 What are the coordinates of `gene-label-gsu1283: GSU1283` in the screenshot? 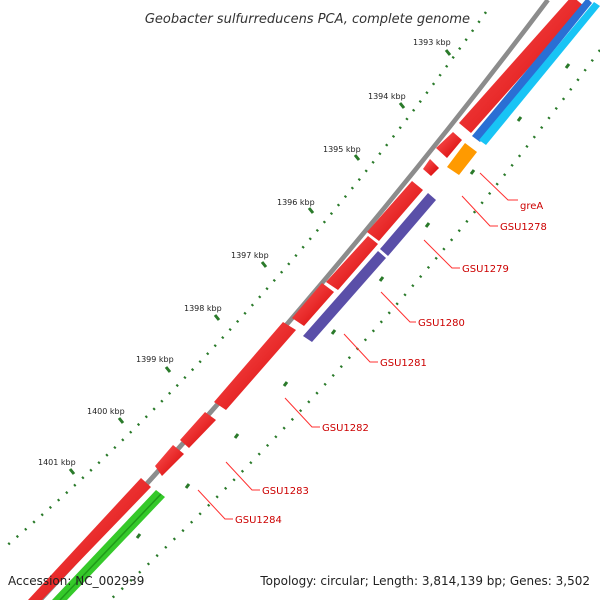 It's located at (285, 491).